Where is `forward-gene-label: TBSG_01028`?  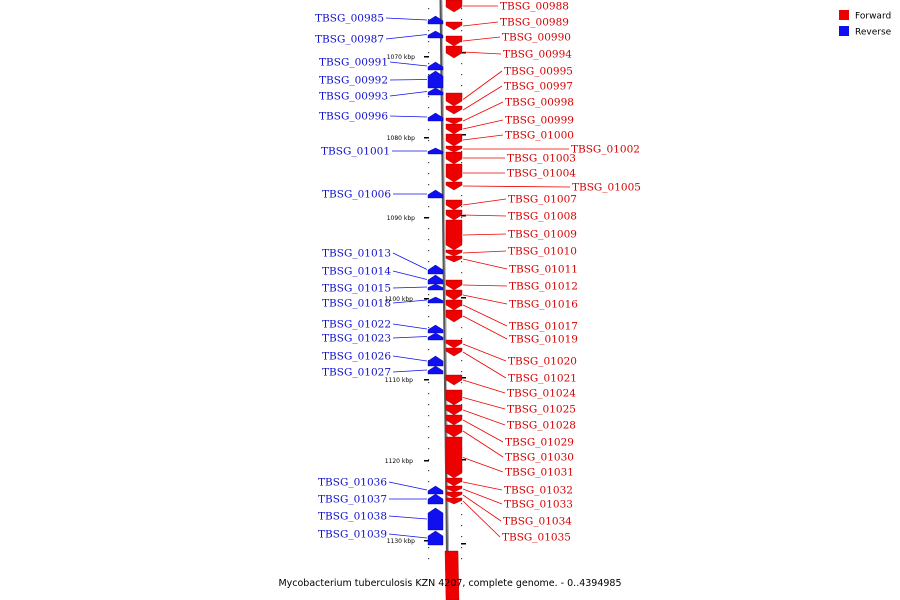
forward-gene-label: TBSG_01028 is located at coordinates (541, 426).